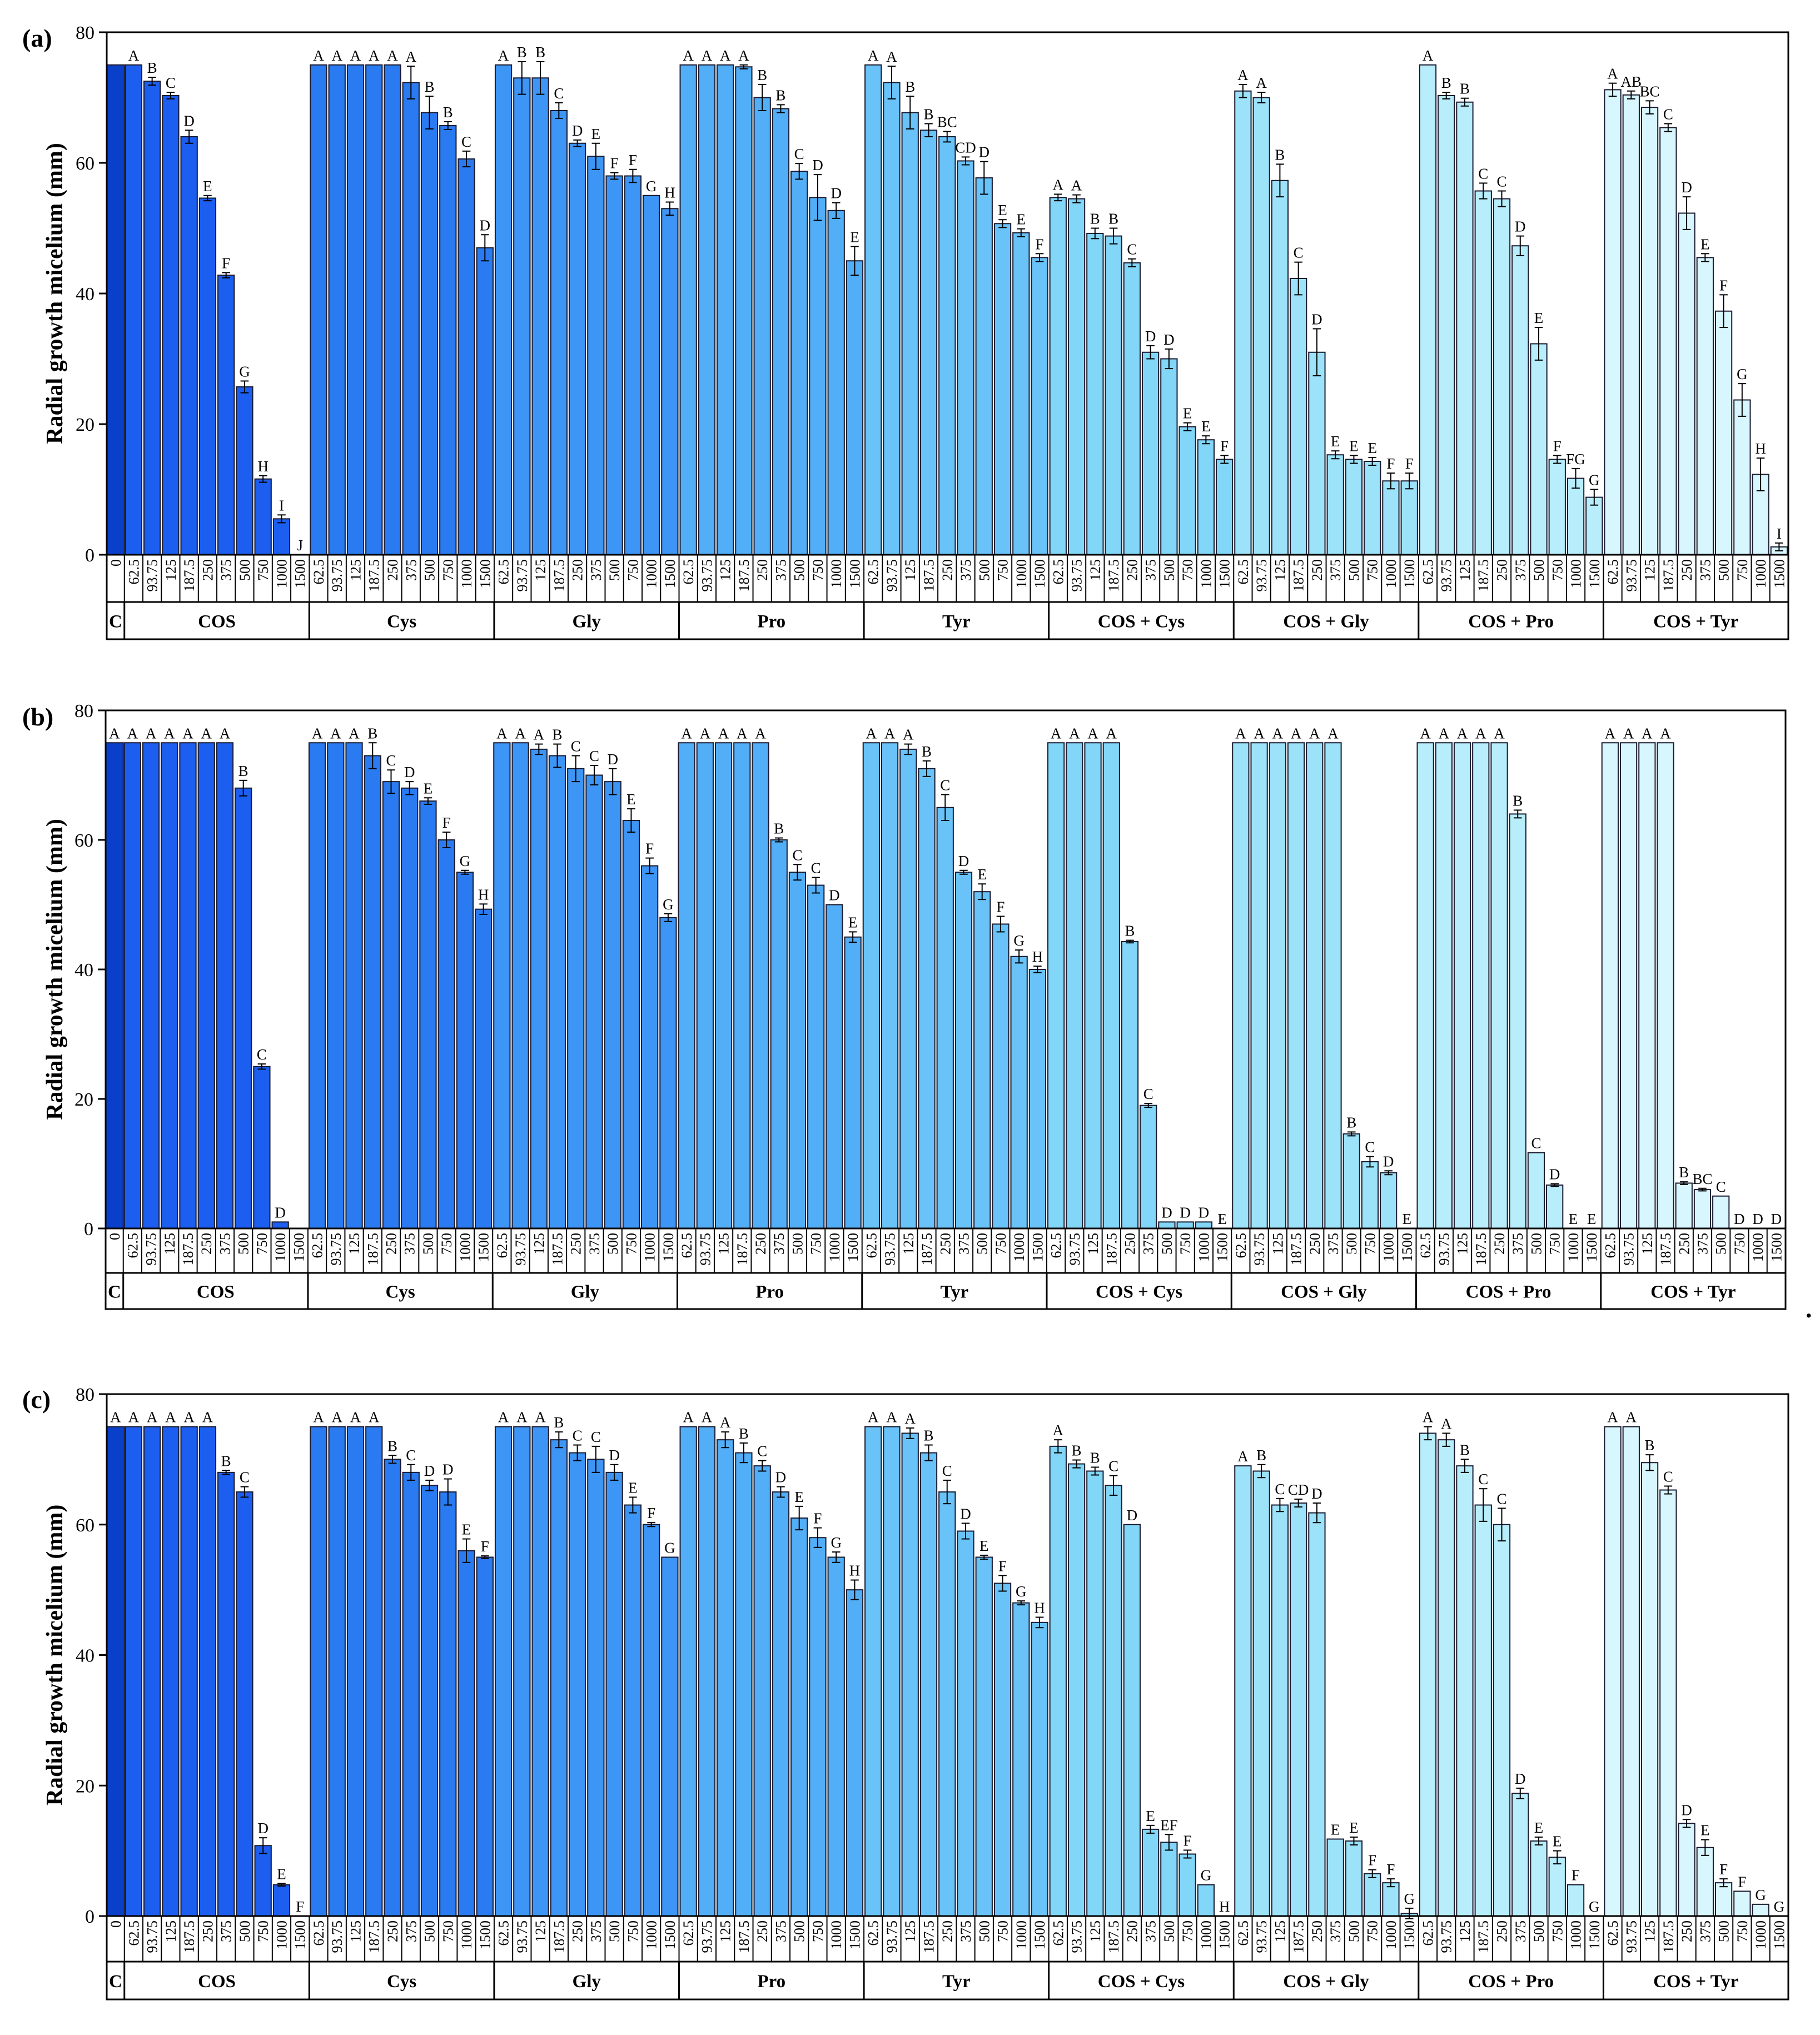  Describe the element at coordinates (85, 1395) in the screenshot. I see `y-tick-label: 80` at that location.